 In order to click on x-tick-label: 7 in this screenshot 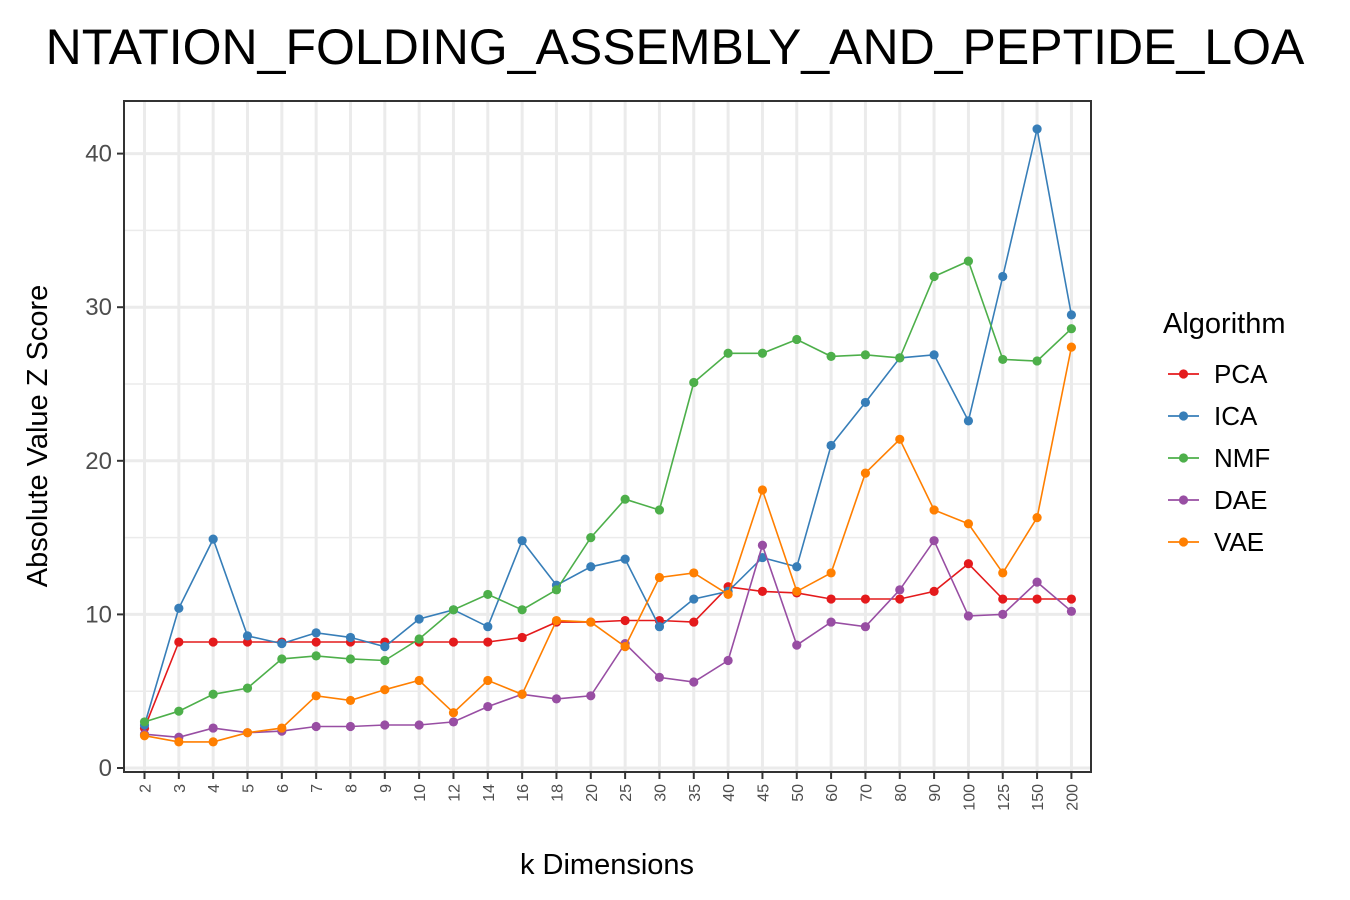, I will do `click(317, 788)`.